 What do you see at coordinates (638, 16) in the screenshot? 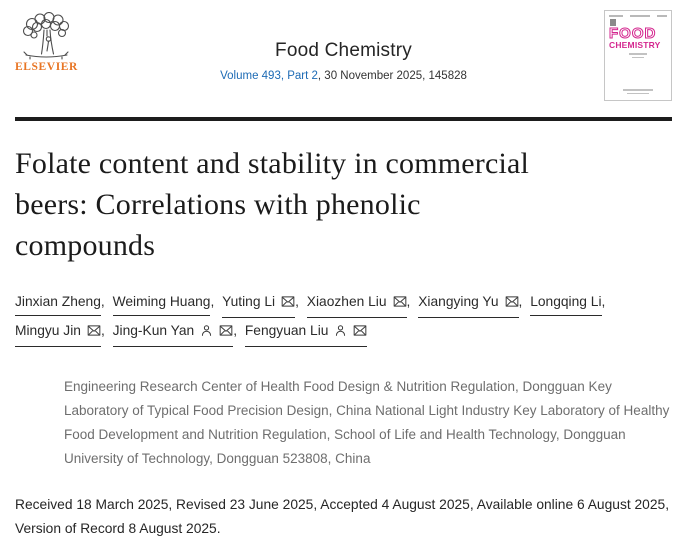
I see `cover-top-text` at bounding box center [638, 16].